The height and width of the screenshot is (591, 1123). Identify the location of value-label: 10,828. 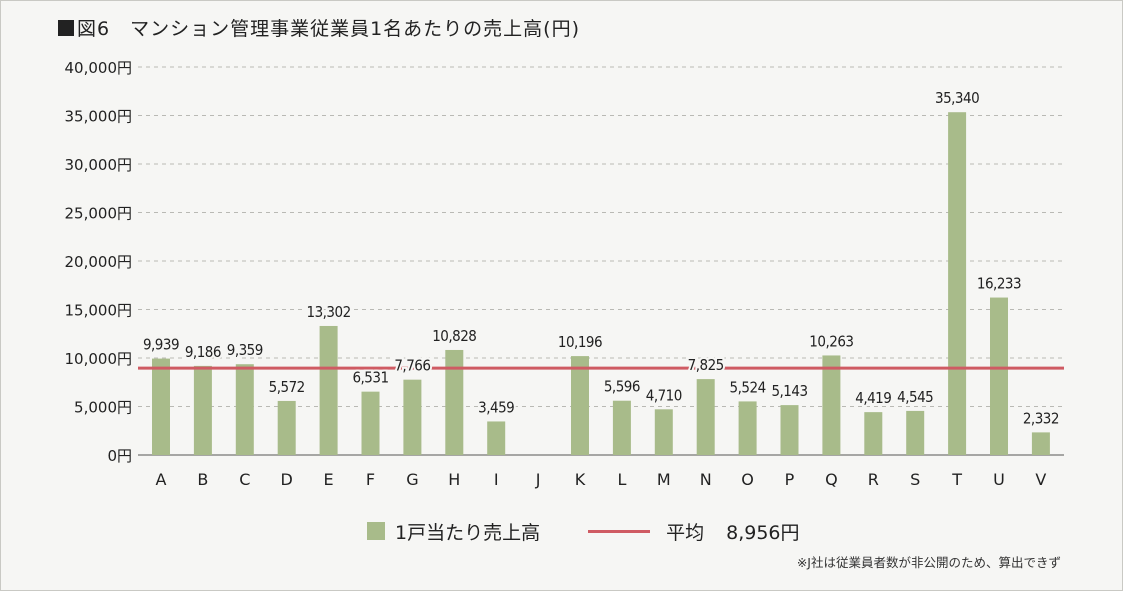
(454, 336).